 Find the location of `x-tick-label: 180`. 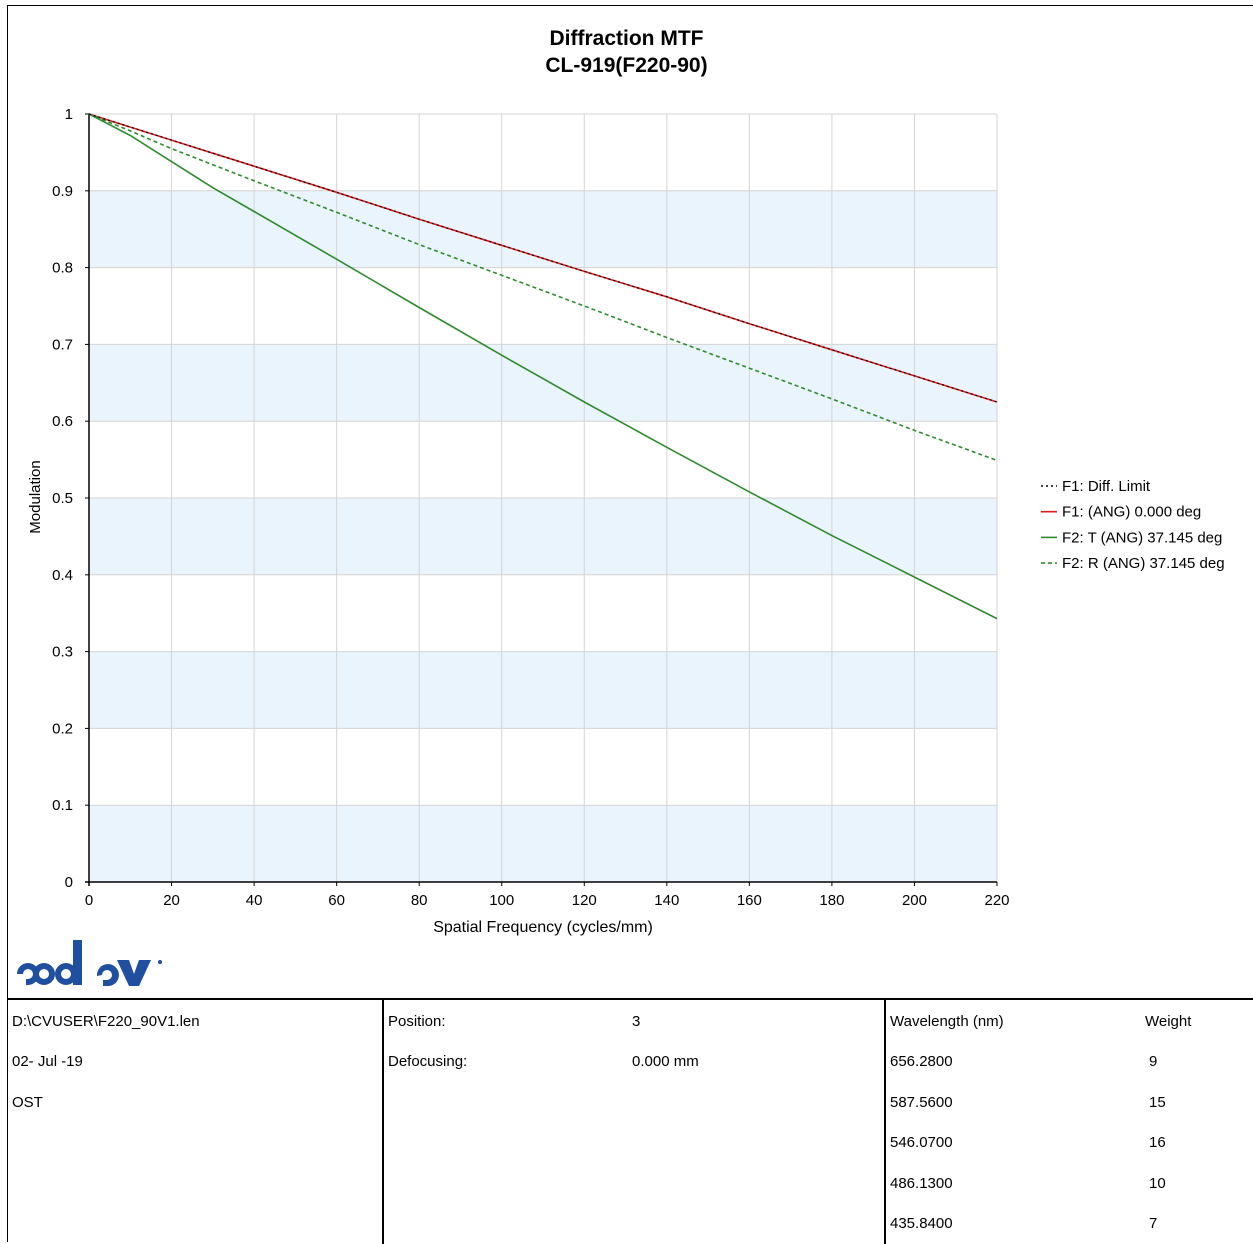

x-tick-label: 180 is located at coordinates (831, 900).